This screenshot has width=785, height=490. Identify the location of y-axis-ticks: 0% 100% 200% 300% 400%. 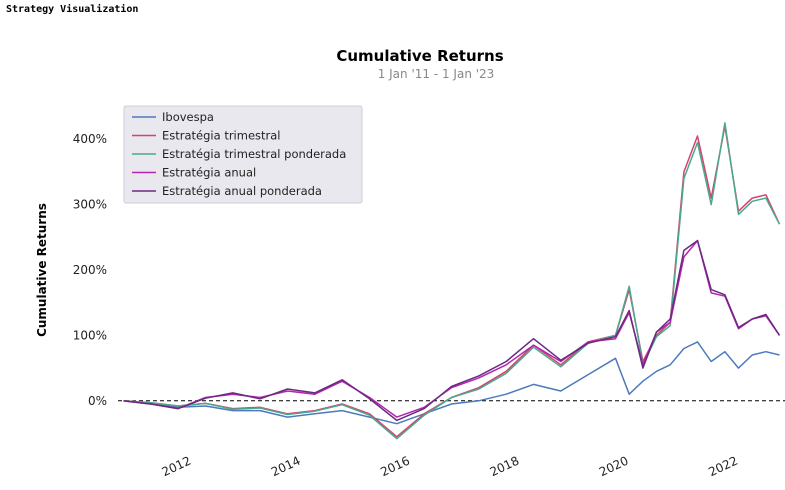
(90, 270).